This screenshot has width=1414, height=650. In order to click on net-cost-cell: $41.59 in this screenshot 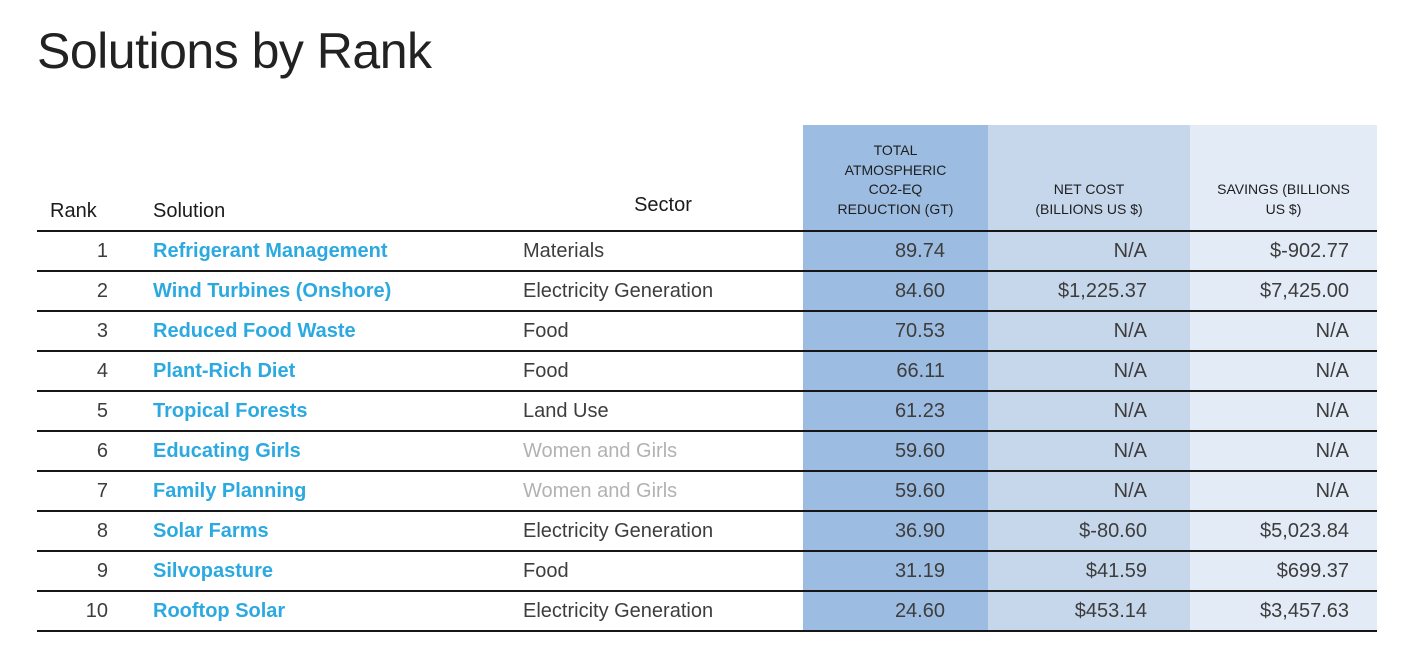, I will do `click(1089, 571)`.